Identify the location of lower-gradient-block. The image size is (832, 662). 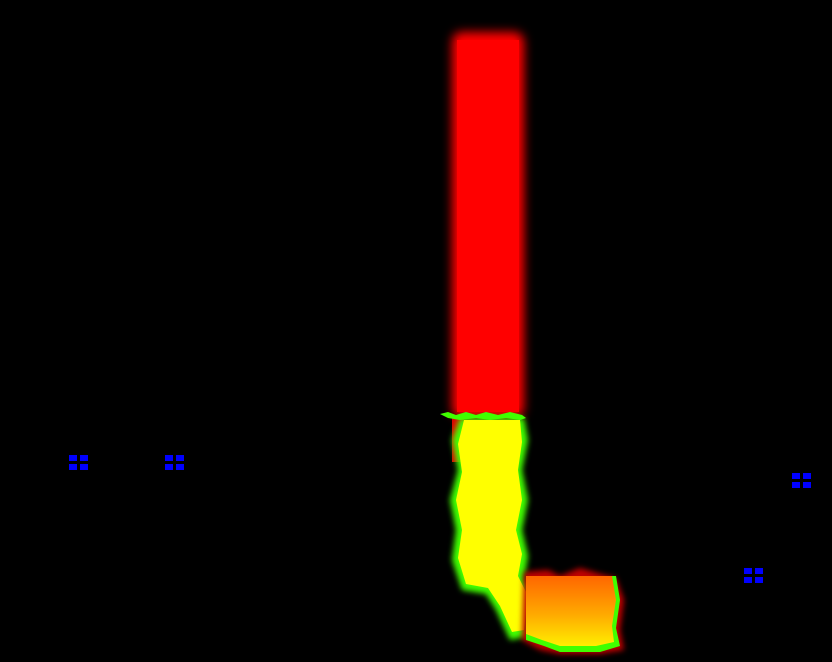
(573, 614).